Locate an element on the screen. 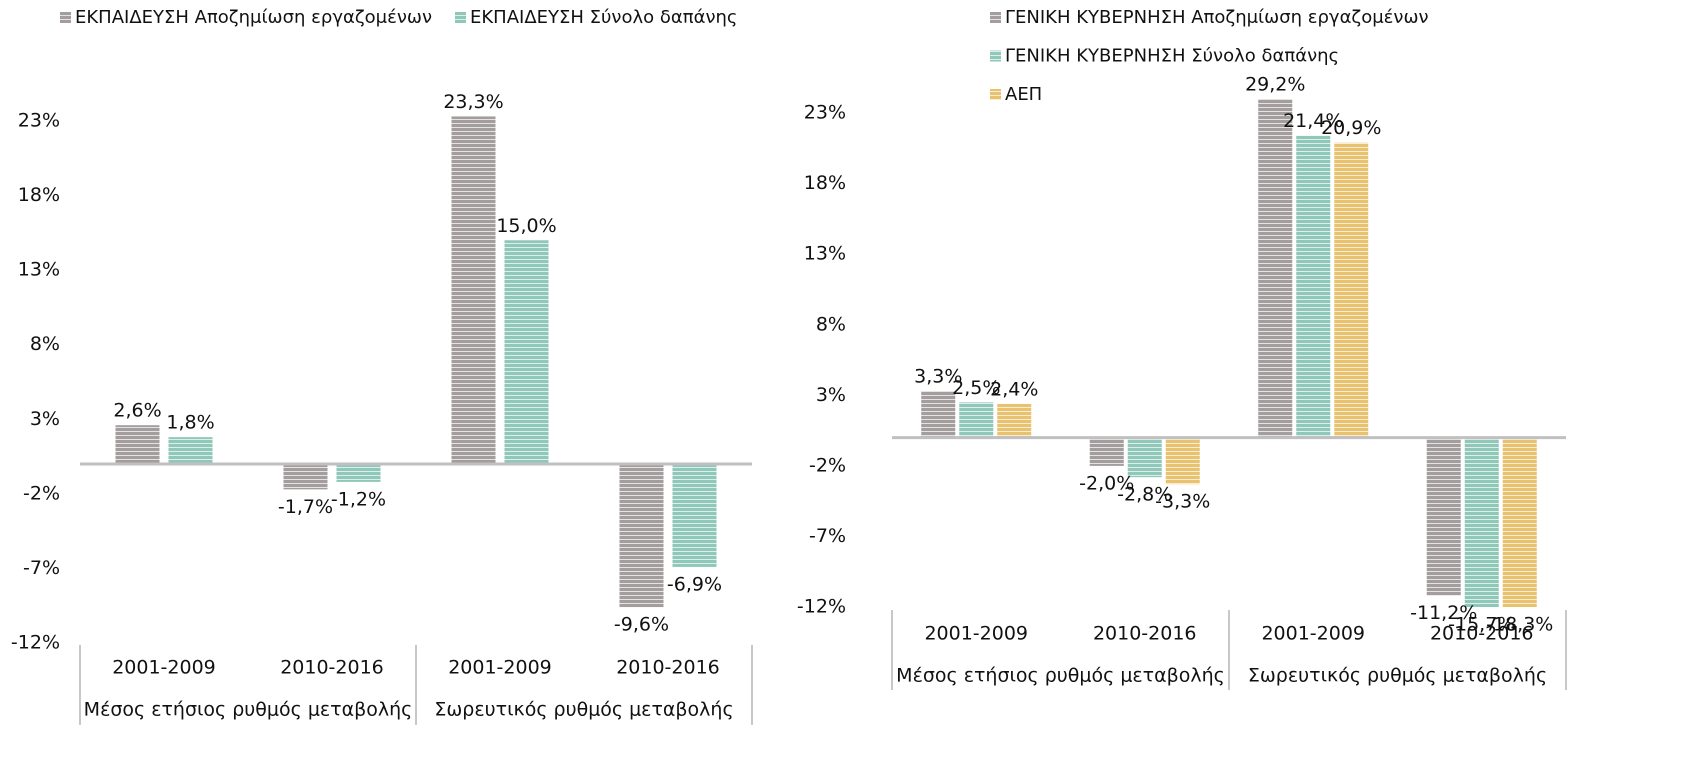 Image resolution: width=1690 pixels, height=781 pixels. legend-label: ΕΚΠΑΙΔΕΥΣΗ Σύνολο δαπάνης is located at coordinates (604, 17).